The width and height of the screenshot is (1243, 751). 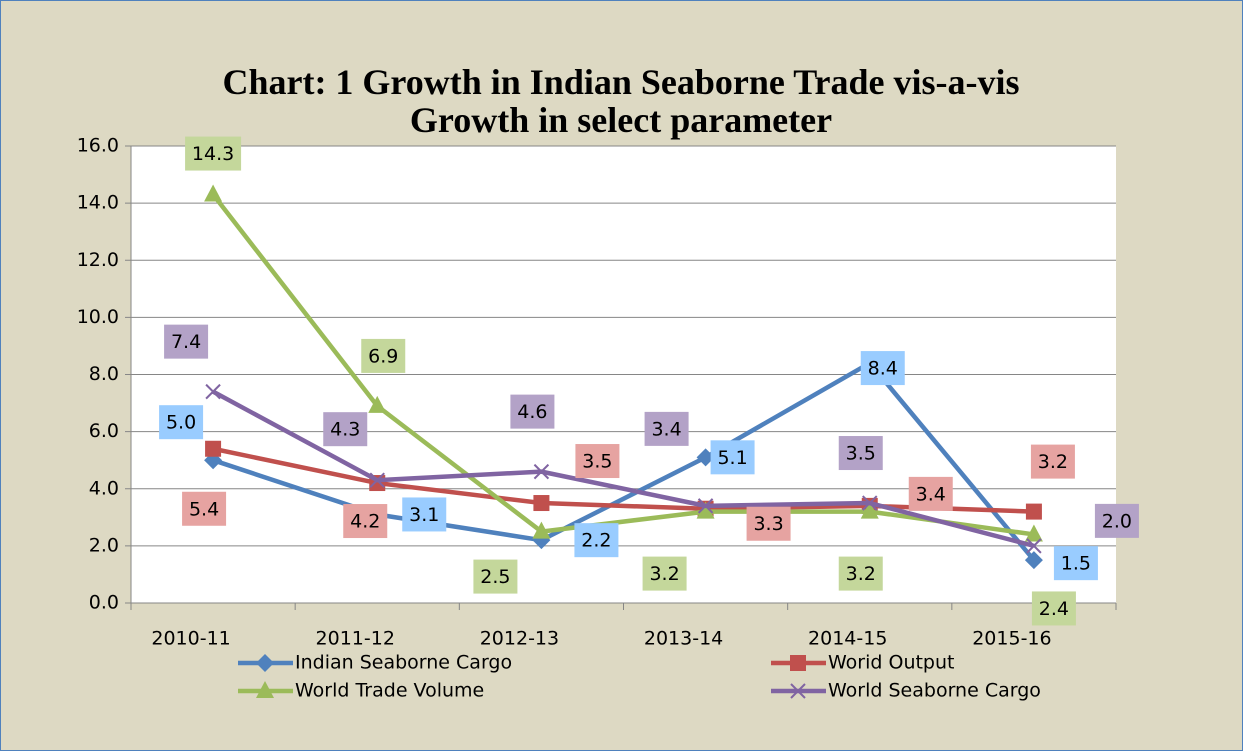 I want to click on data-label: 14.3, so click(x=213, y=154).